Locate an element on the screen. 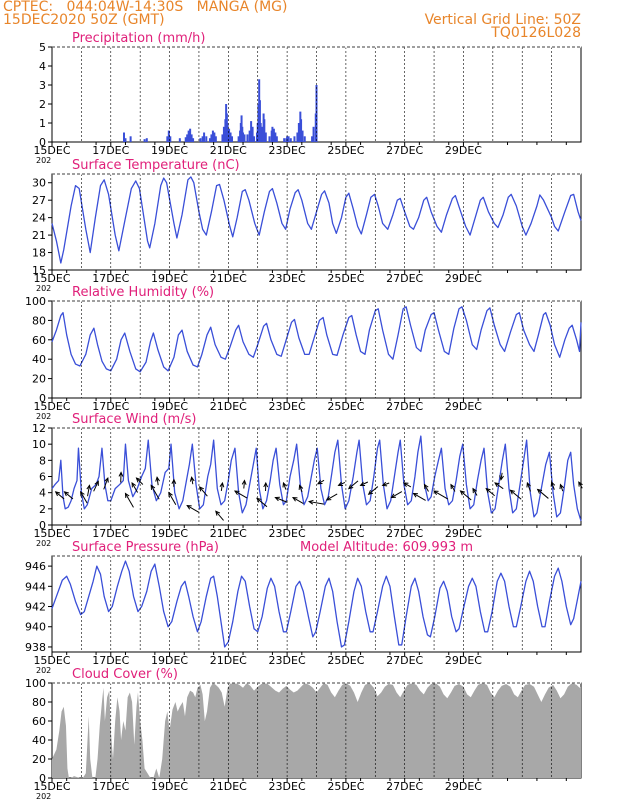 This screenshot has width=618, height=800. press-ytick-label: 942 is located at coordinates (35, 607).